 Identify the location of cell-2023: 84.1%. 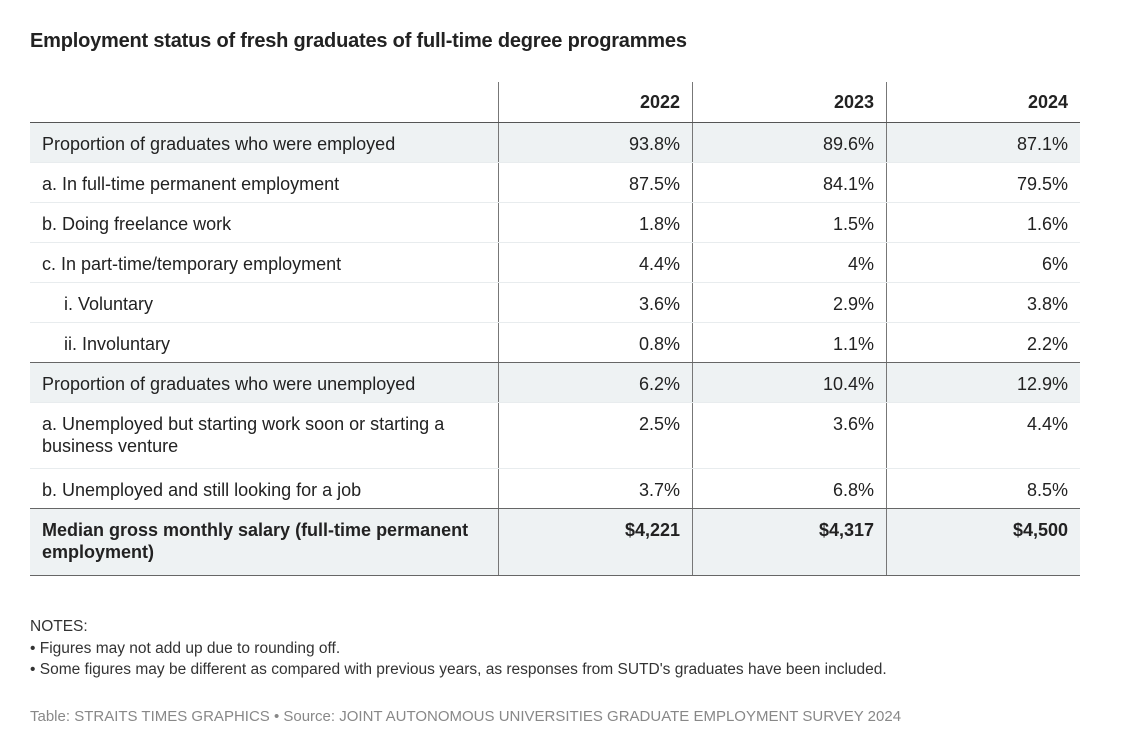
(789, 182).